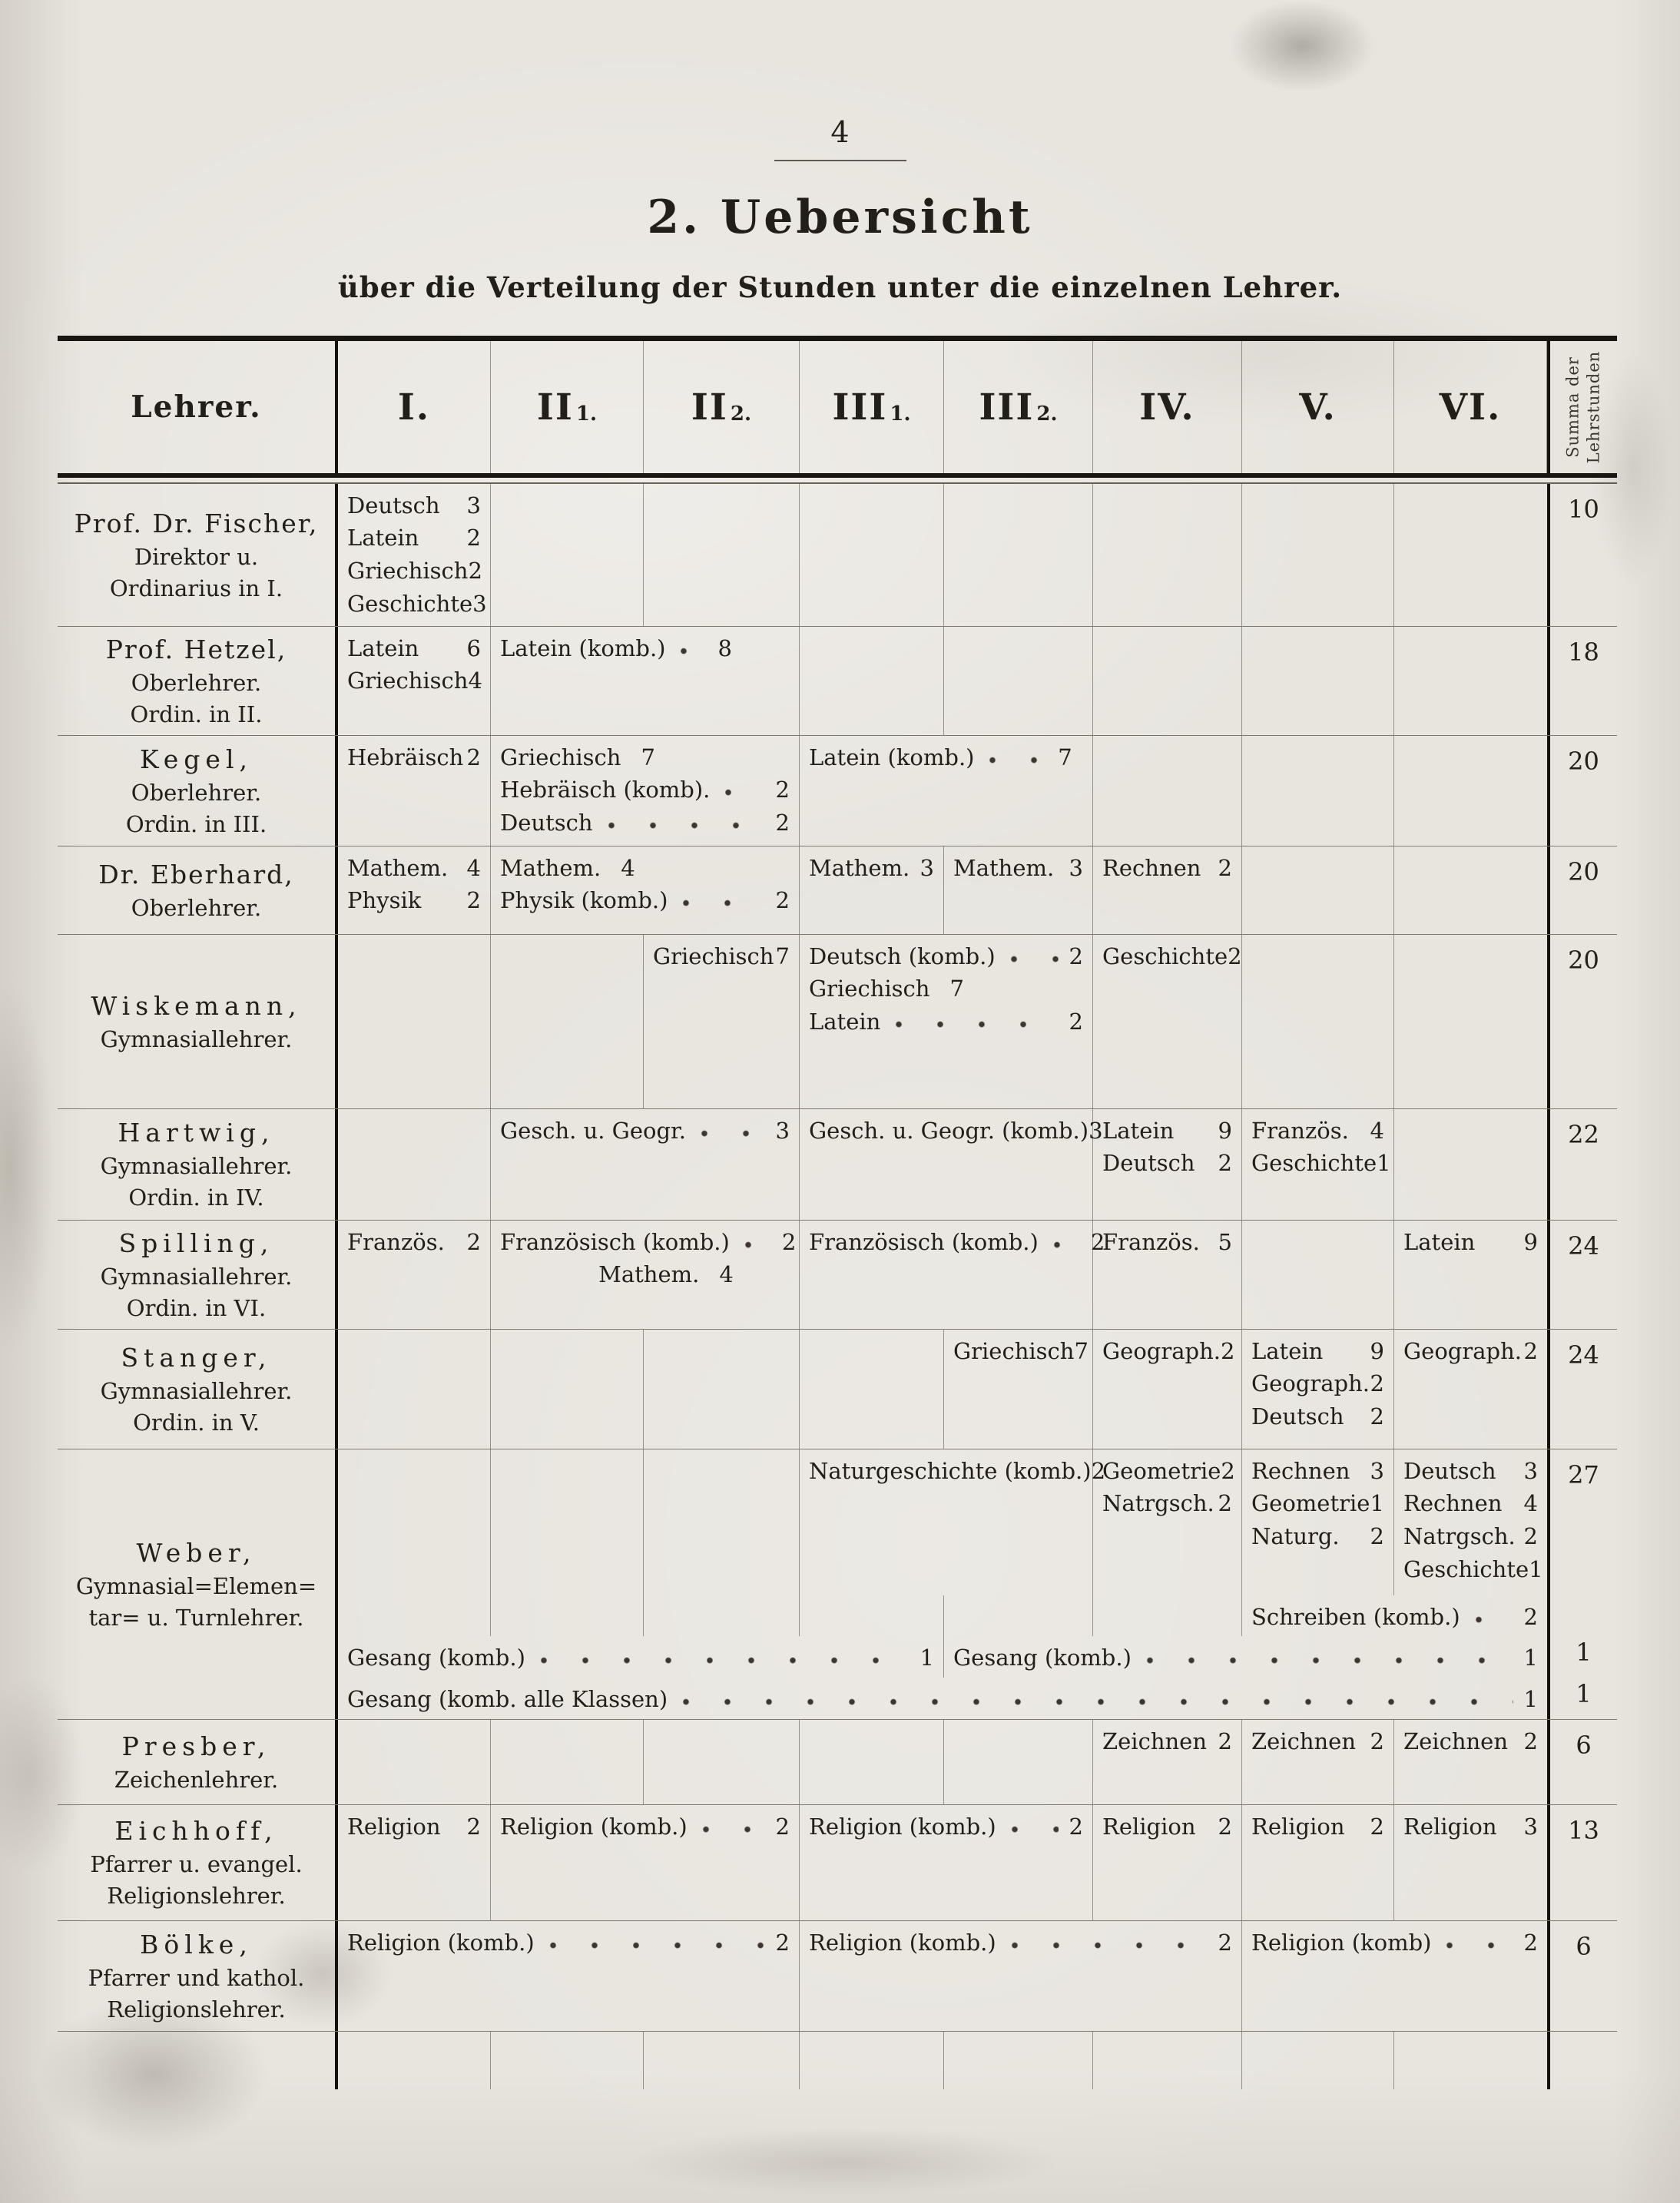 The width and height of the screenshot is (1680, 2203). What do you see at coordinates (1582, 1522) in the screenshot?
I see `summa-cell: 27` at bounding box center [1582, 1522].